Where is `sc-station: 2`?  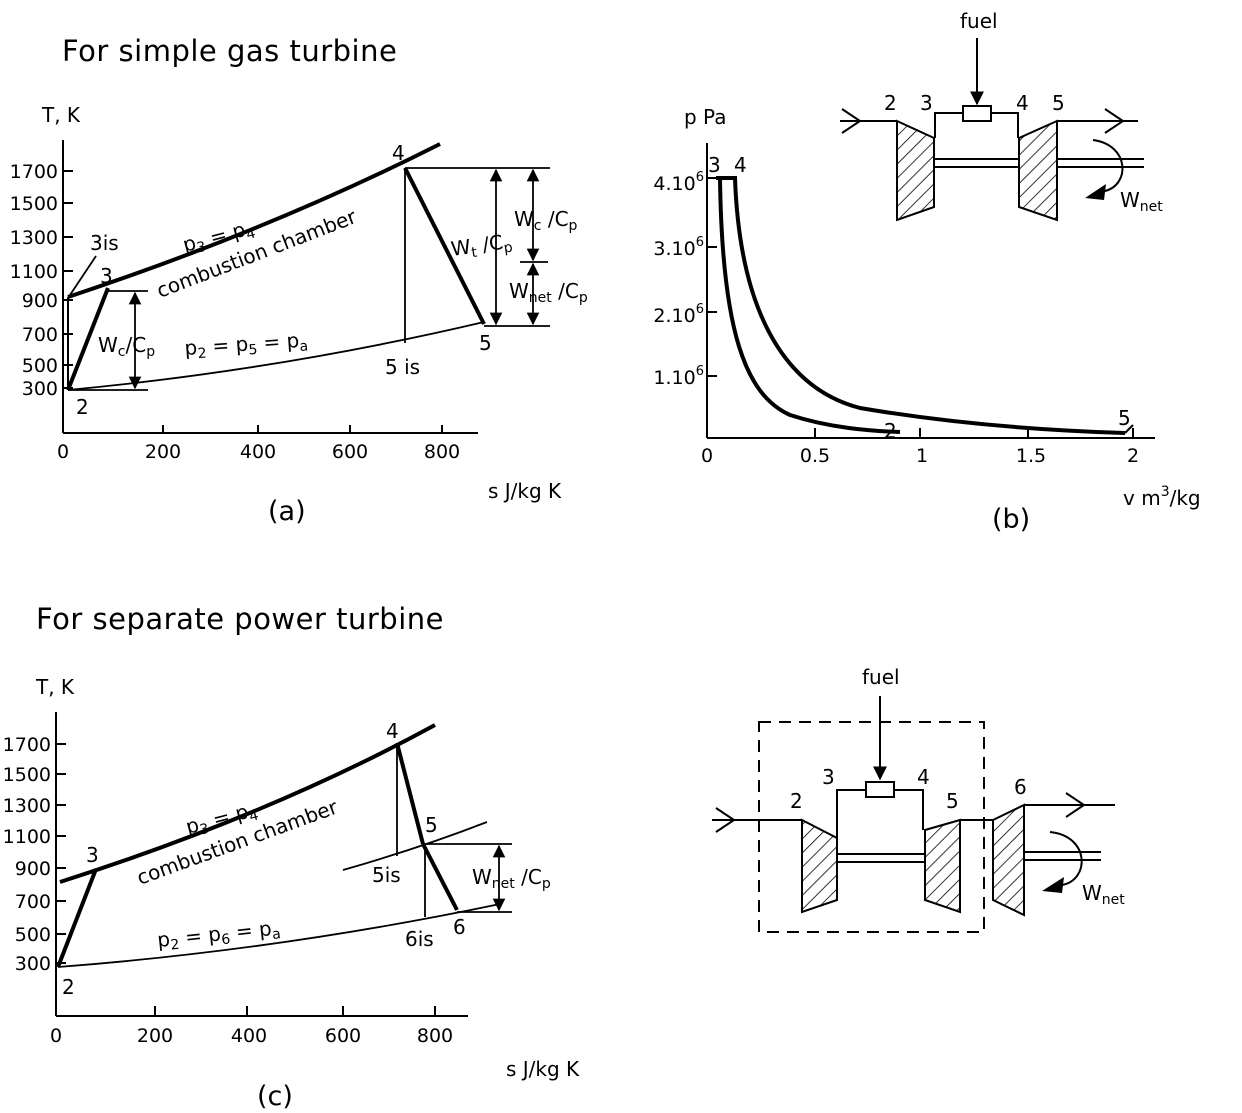
sc-station: 2 is located at coordinates (796, 801).